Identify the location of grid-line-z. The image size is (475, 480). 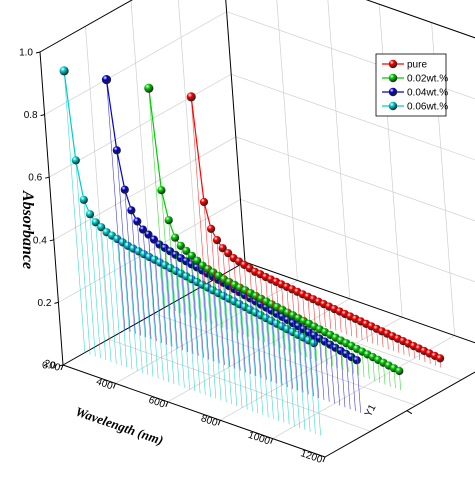
(257, 26).